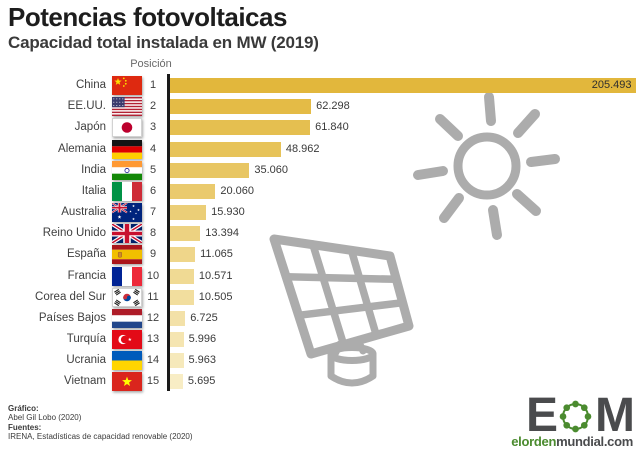  Describe the element at coordinates (70, 296) in the screenshot. I see `country-label: Corea del Sur` at that location.